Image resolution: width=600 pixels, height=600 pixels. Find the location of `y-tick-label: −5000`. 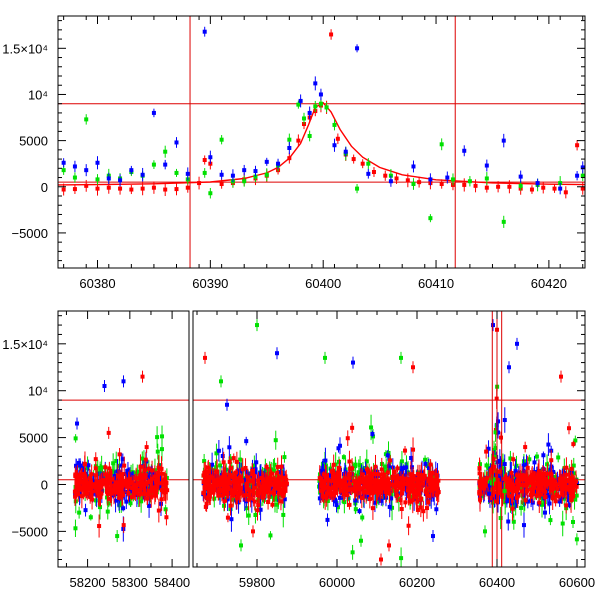

y-tick-label: −5000 is located at coordinates (29, 531).